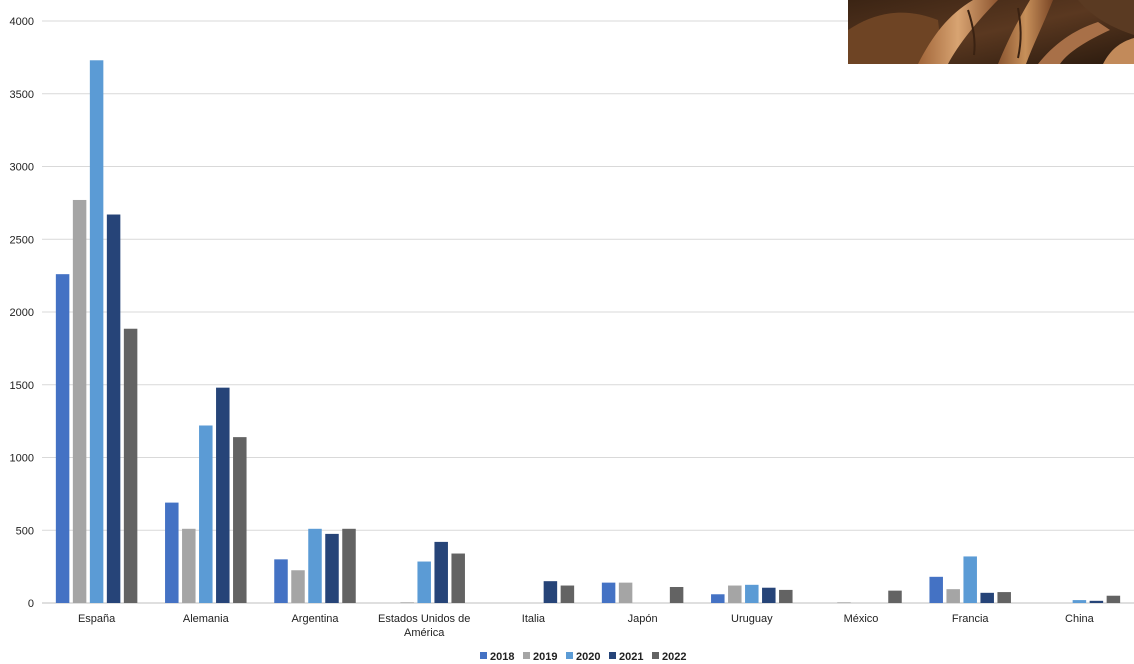 This screenshot has width=1134, height=664. I want to click on legend: 2018 2019 2020 2021 2022, so click(583, 657).